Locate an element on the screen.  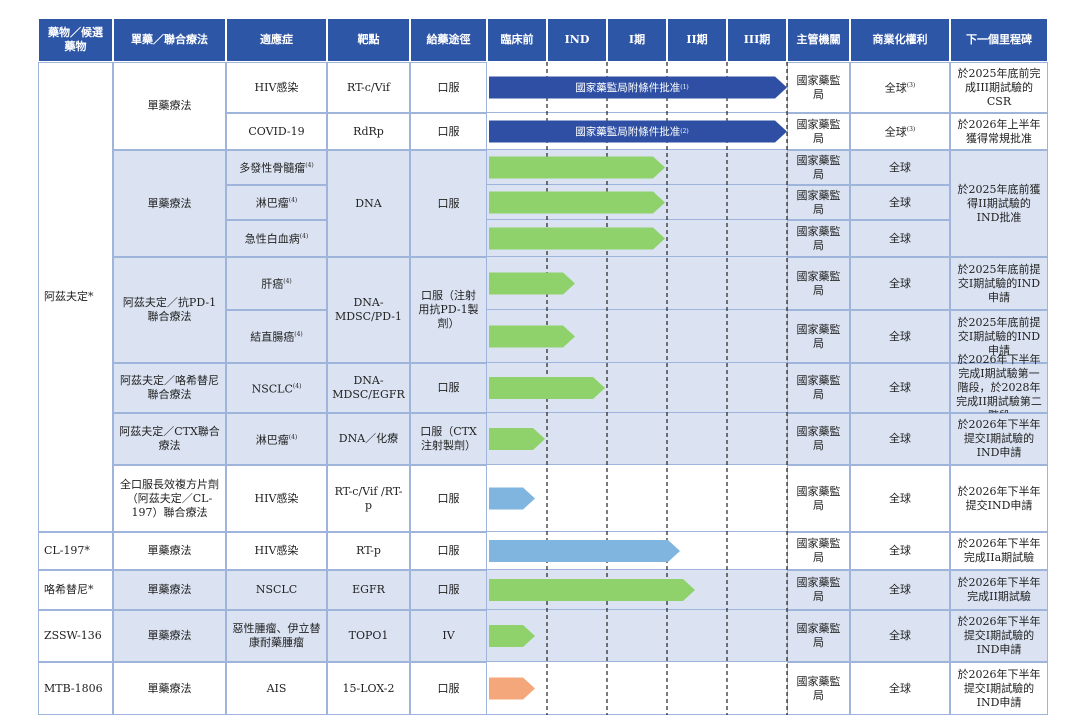
arrow-label: 國家藥監局附條件批准 (1) is located at coordinates (632, 88).